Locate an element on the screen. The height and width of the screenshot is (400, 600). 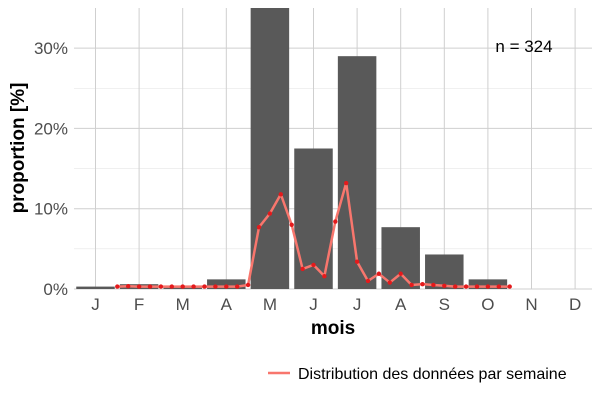
sample-size-annotation: n = 324 is located at coordinates (523, 46).